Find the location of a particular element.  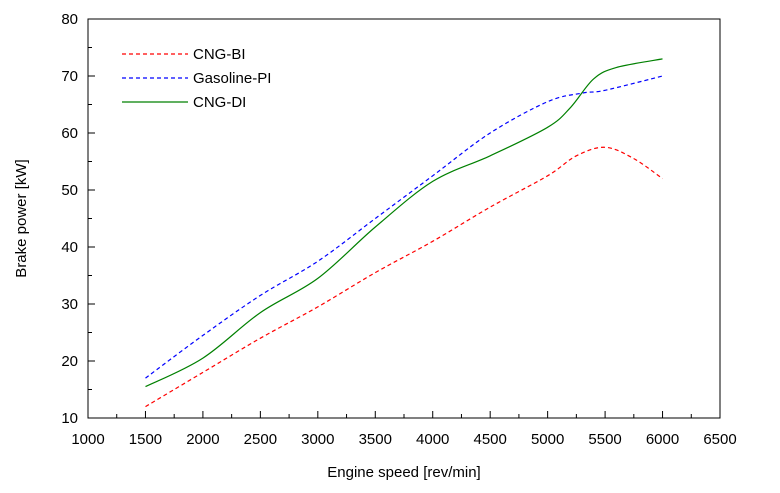

y-tick-label: 30 is located at coordinates (69, 304).